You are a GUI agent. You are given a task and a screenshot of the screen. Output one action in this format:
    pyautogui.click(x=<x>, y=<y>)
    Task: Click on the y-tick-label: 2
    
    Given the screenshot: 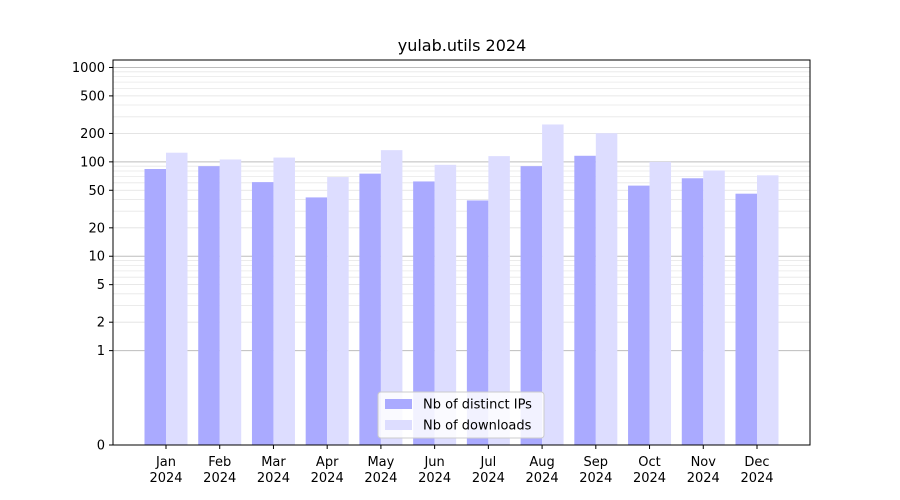 What is the action you would take?
    pyautogui.click(x=101, y=323)
    